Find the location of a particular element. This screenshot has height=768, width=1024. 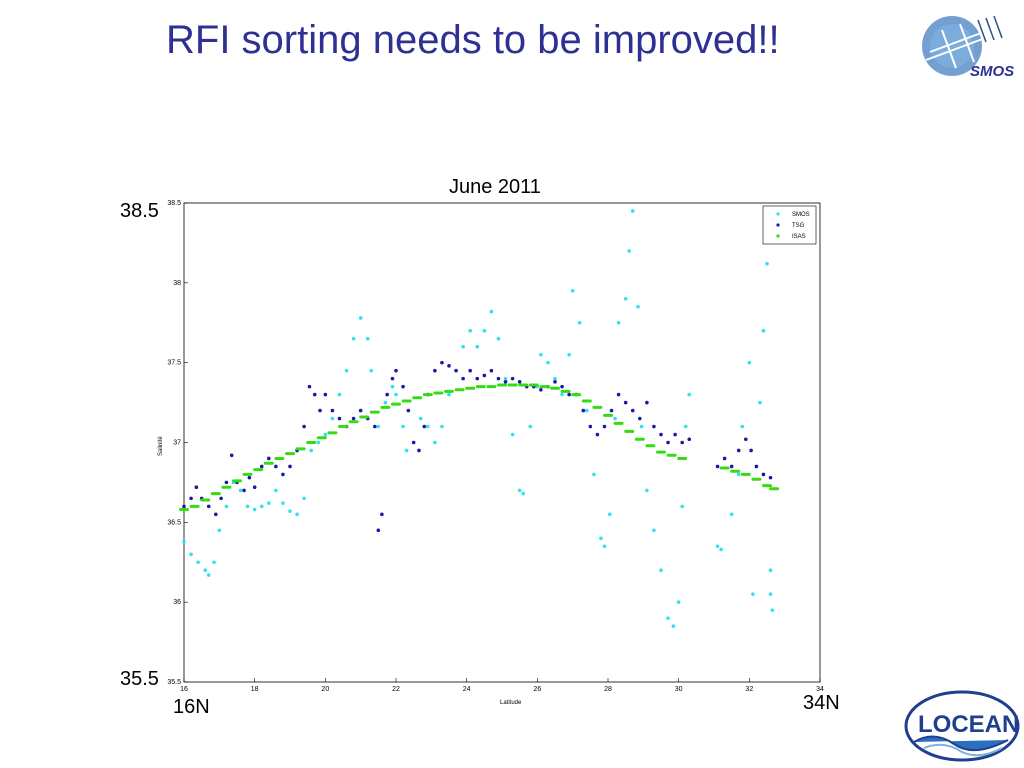

legend-marker is located at coordinates (778, 236).